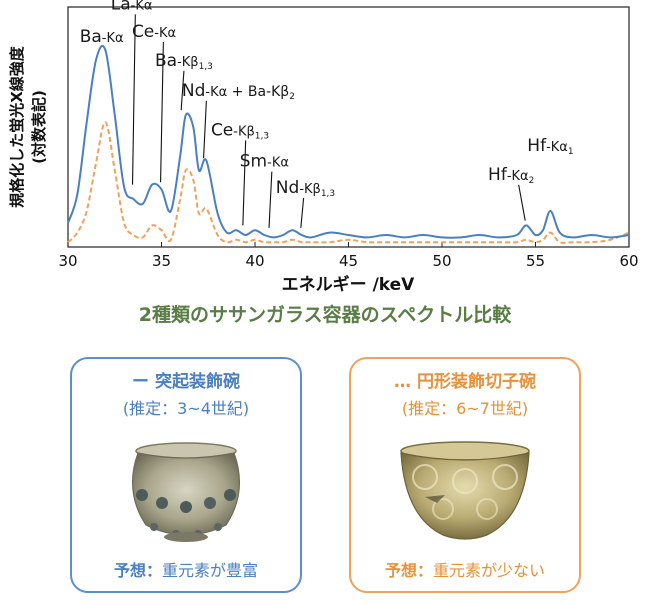  Describe the element at coordinates (348, 261) in the screenshot. I see `x-tick-label: 45` at that location.